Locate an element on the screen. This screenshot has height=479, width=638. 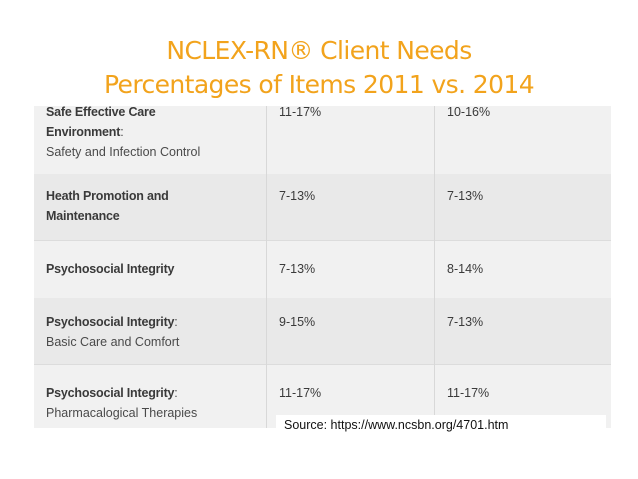
category-name-line2: Maintenance is located at coordinates (83, 216).